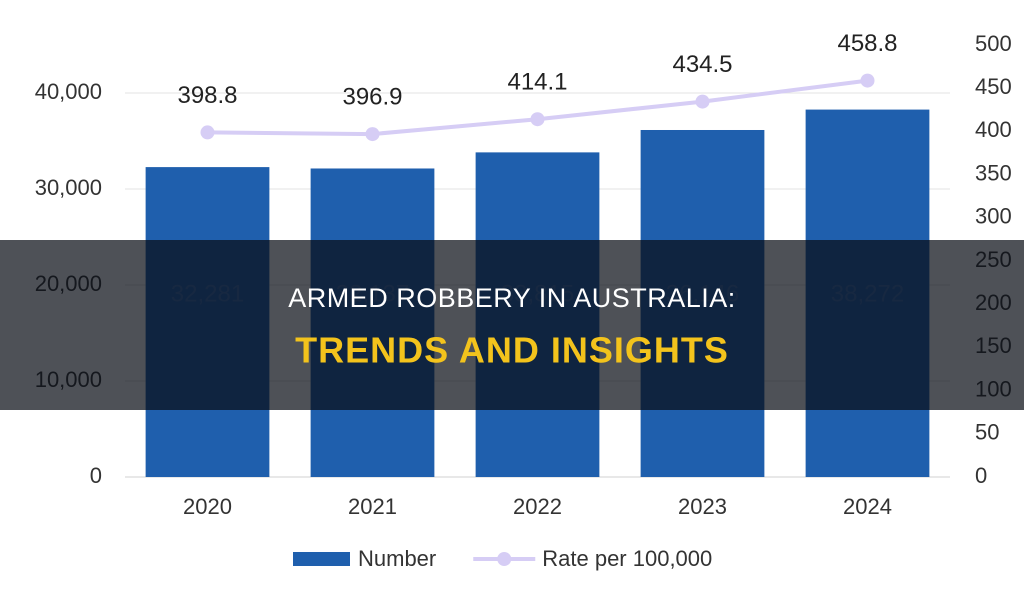 The image size is (1024, 591). What do you see at coordinates (372, 96) in the screenshot?
I see `line-value-label: 396.9` at bounding box center [372, 96].